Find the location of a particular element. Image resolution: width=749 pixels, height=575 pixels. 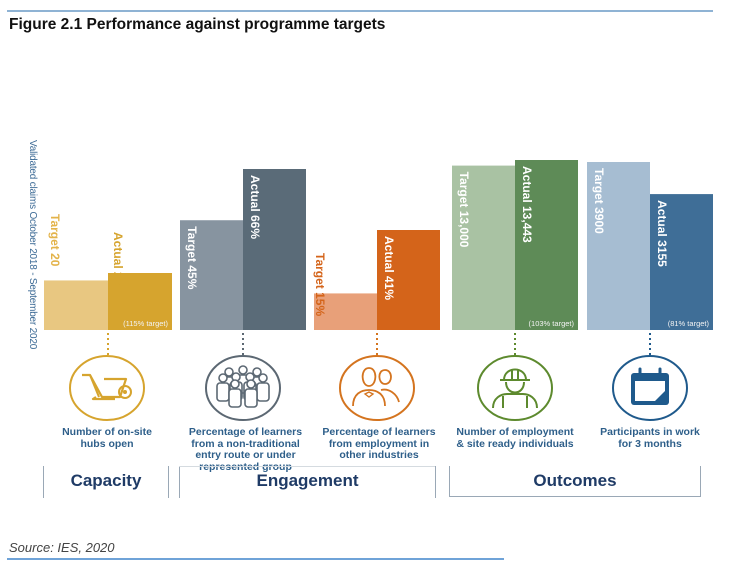

label-target-site-ready: Target 13,000 is located at coordinates (464, 210).